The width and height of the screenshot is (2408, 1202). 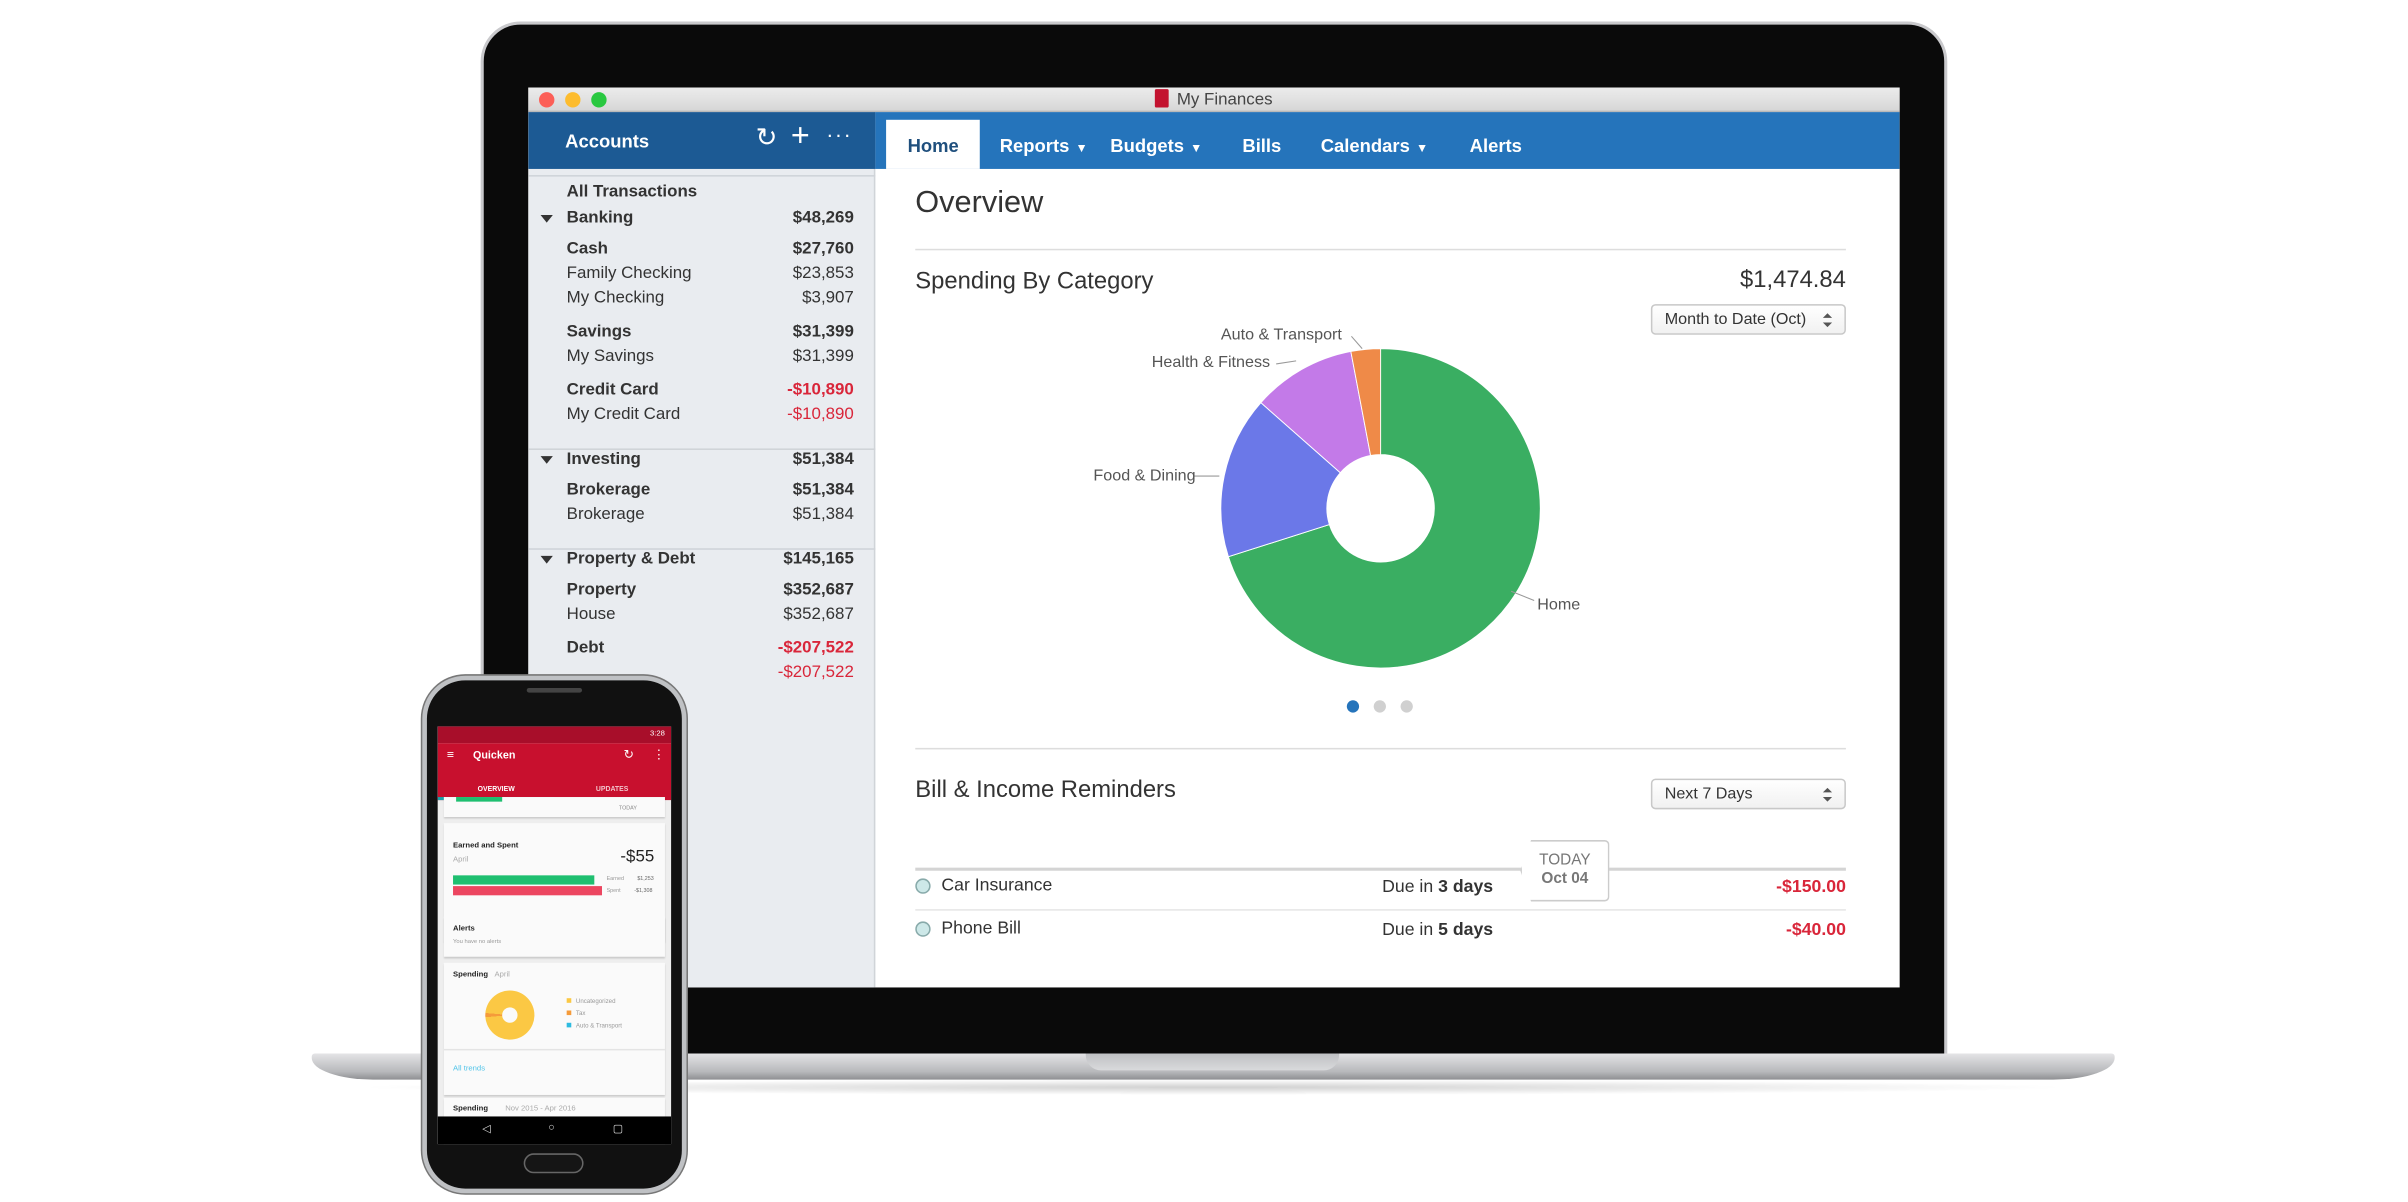 I want to click on legend-label: Uncategorized, so click(x=595, y=1000).